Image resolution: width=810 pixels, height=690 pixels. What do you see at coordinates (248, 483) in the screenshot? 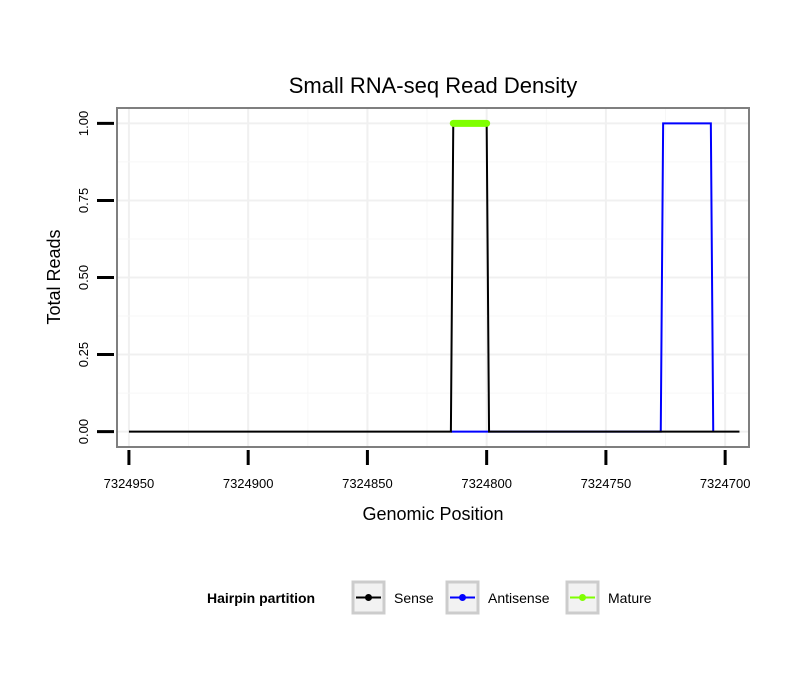
I see `x-tick-label: 7324900` at bounding box center [248, 483].